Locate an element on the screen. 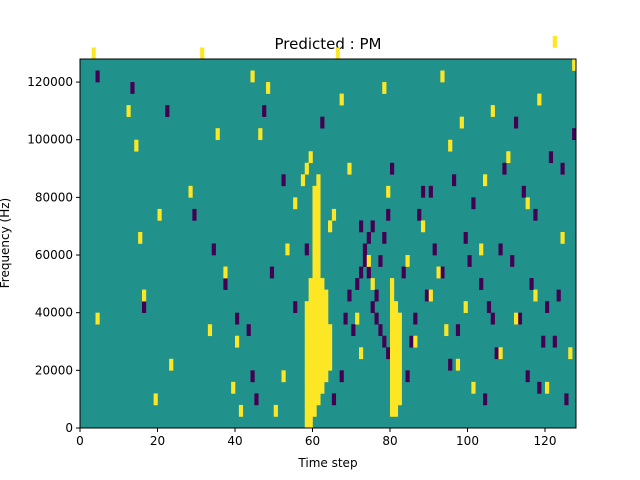 The width and height of the screenshot is (640, 480). x-axis-label: Time step is located at coordinates (327, 463).